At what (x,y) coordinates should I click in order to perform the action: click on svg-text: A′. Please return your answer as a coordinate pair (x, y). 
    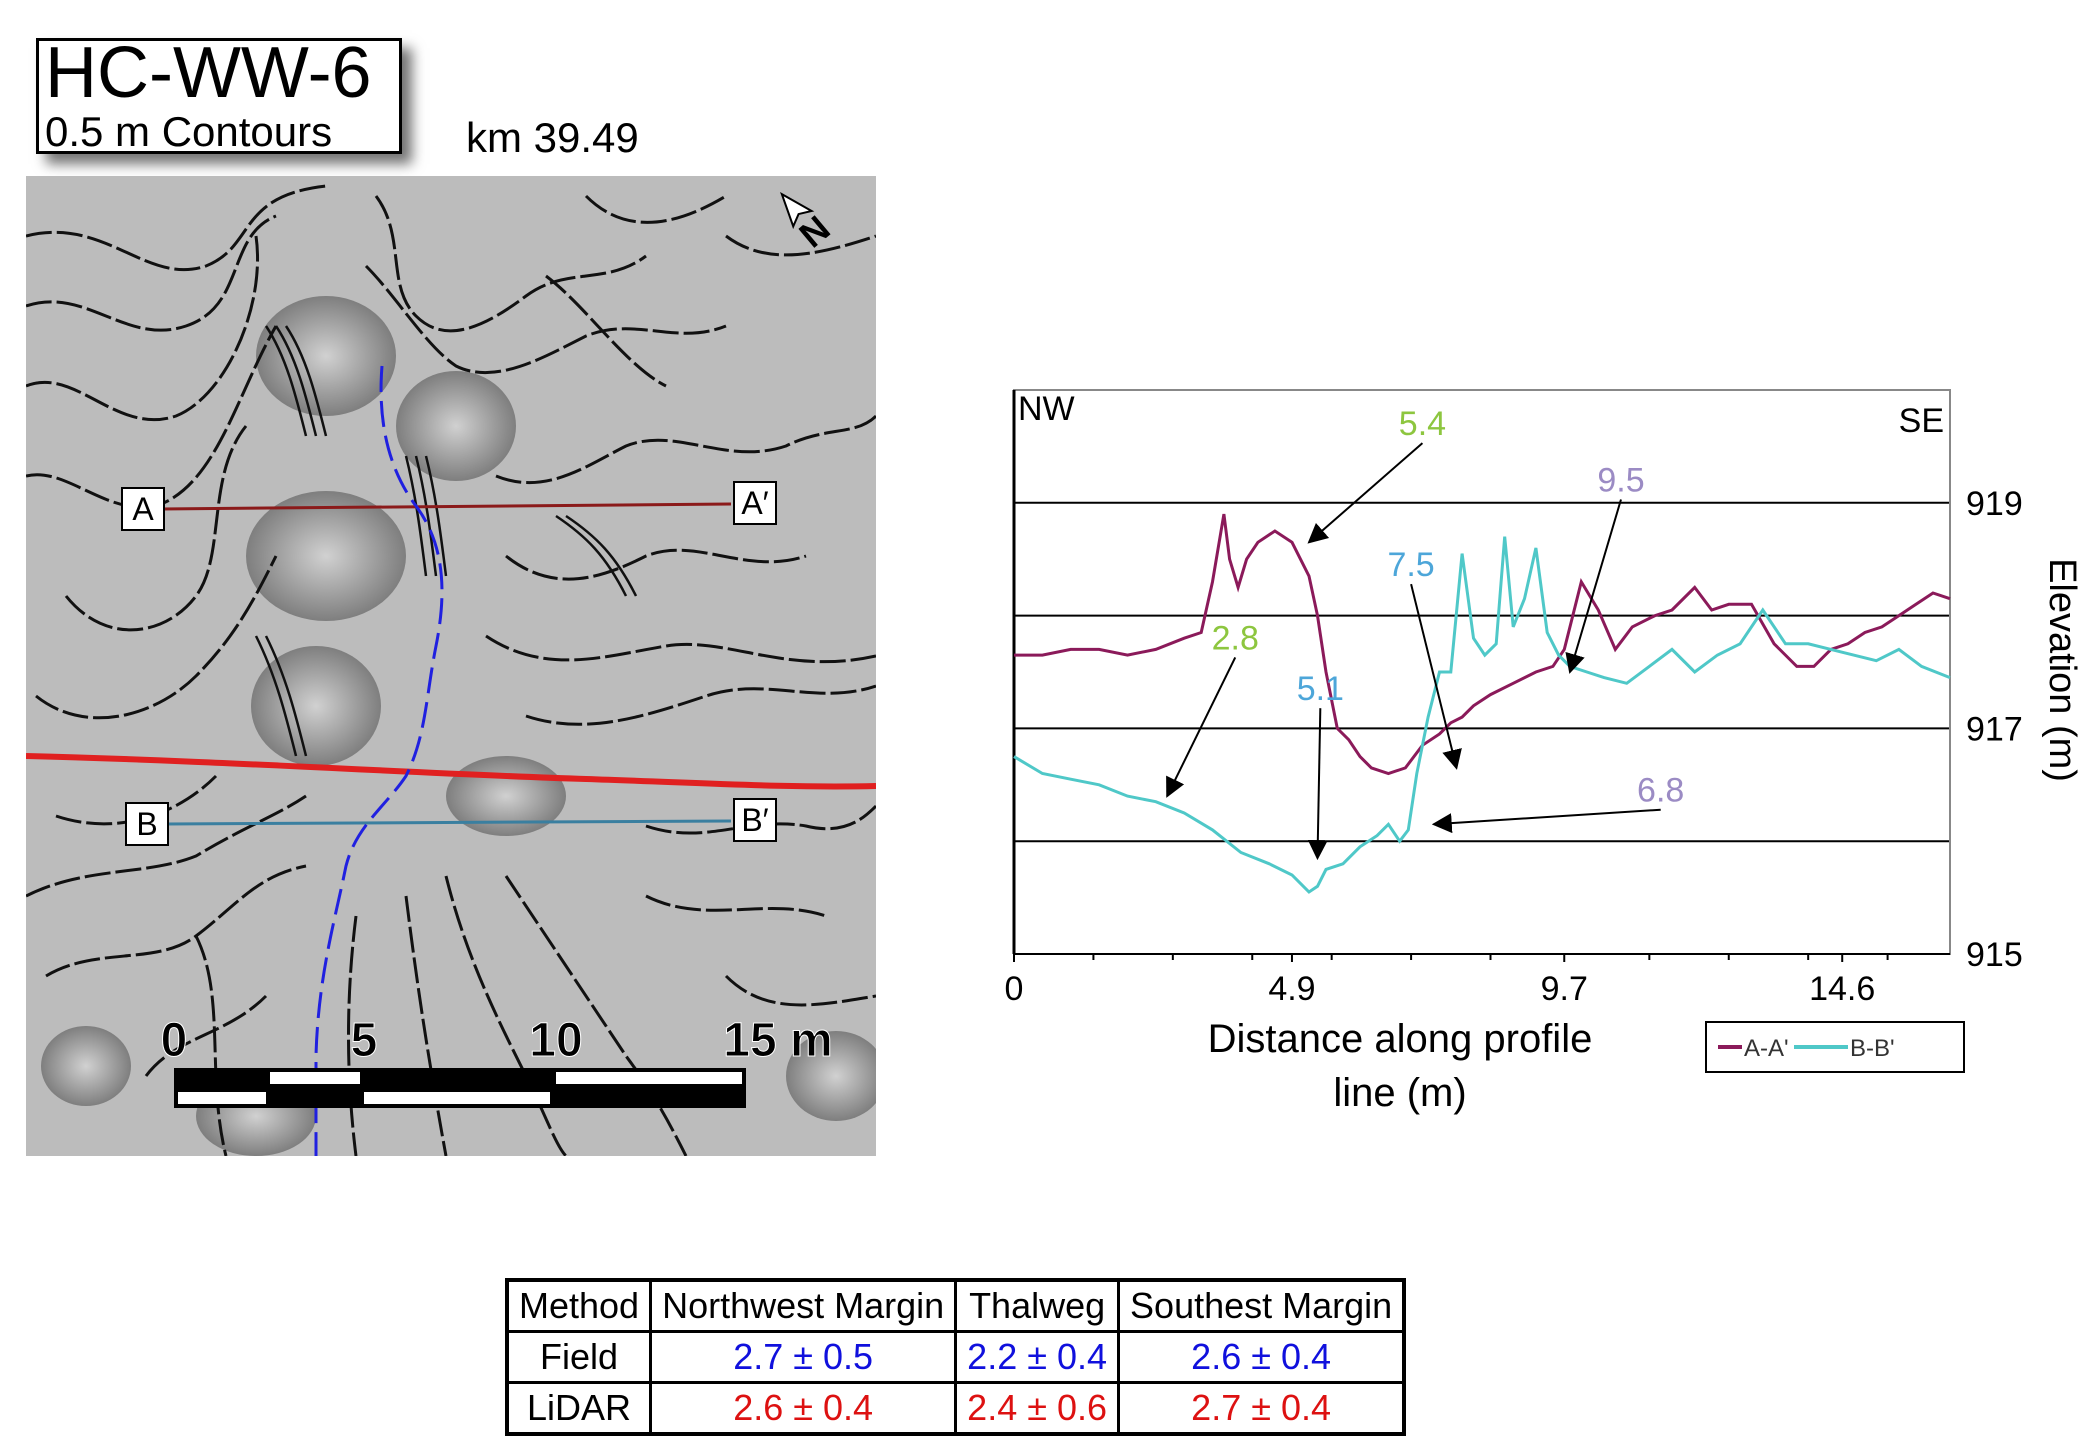
    Looking at the image, I should click on (754, 503).